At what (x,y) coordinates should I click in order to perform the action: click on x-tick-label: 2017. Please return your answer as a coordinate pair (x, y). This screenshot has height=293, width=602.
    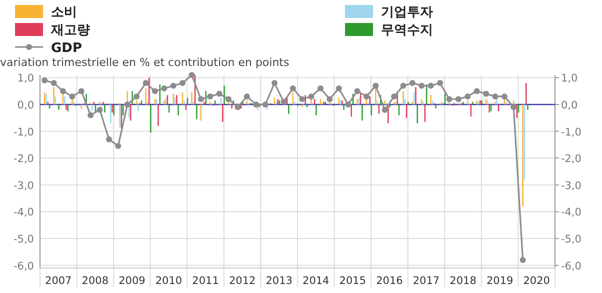
    Looking at the image, I should click on (426, 281).